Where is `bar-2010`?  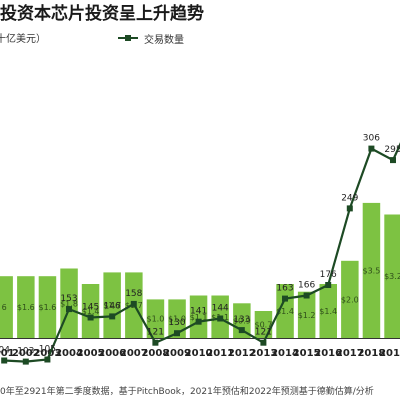 bar-2010 is located at coordinates (198, 316).